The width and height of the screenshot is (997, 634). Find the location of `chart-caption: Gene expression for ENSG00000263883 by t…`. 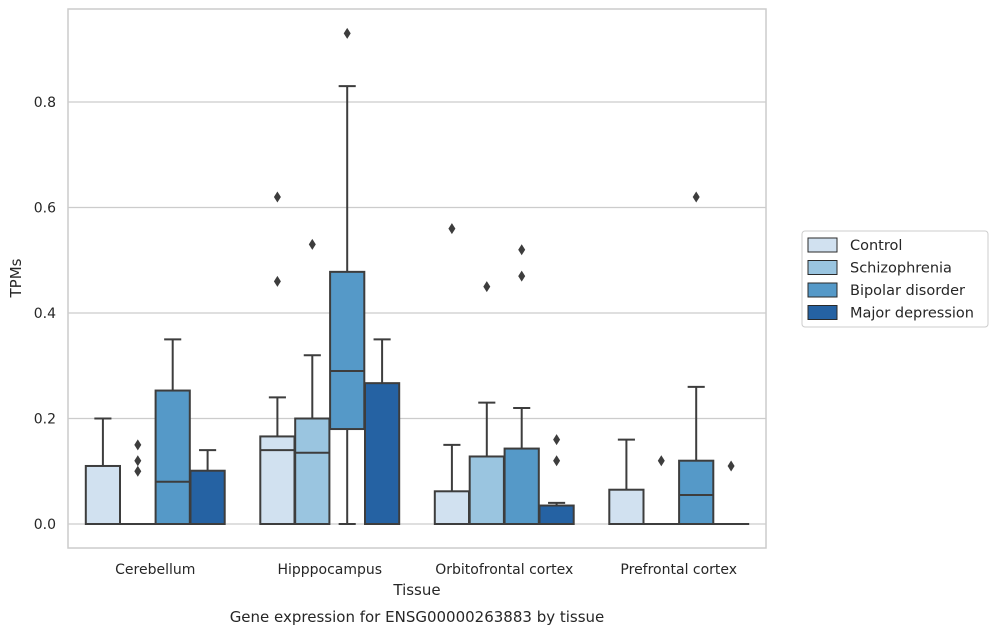

chart-caption: Gene expression for ENSG00000263883 by t… is located at coordinates (417, 617).